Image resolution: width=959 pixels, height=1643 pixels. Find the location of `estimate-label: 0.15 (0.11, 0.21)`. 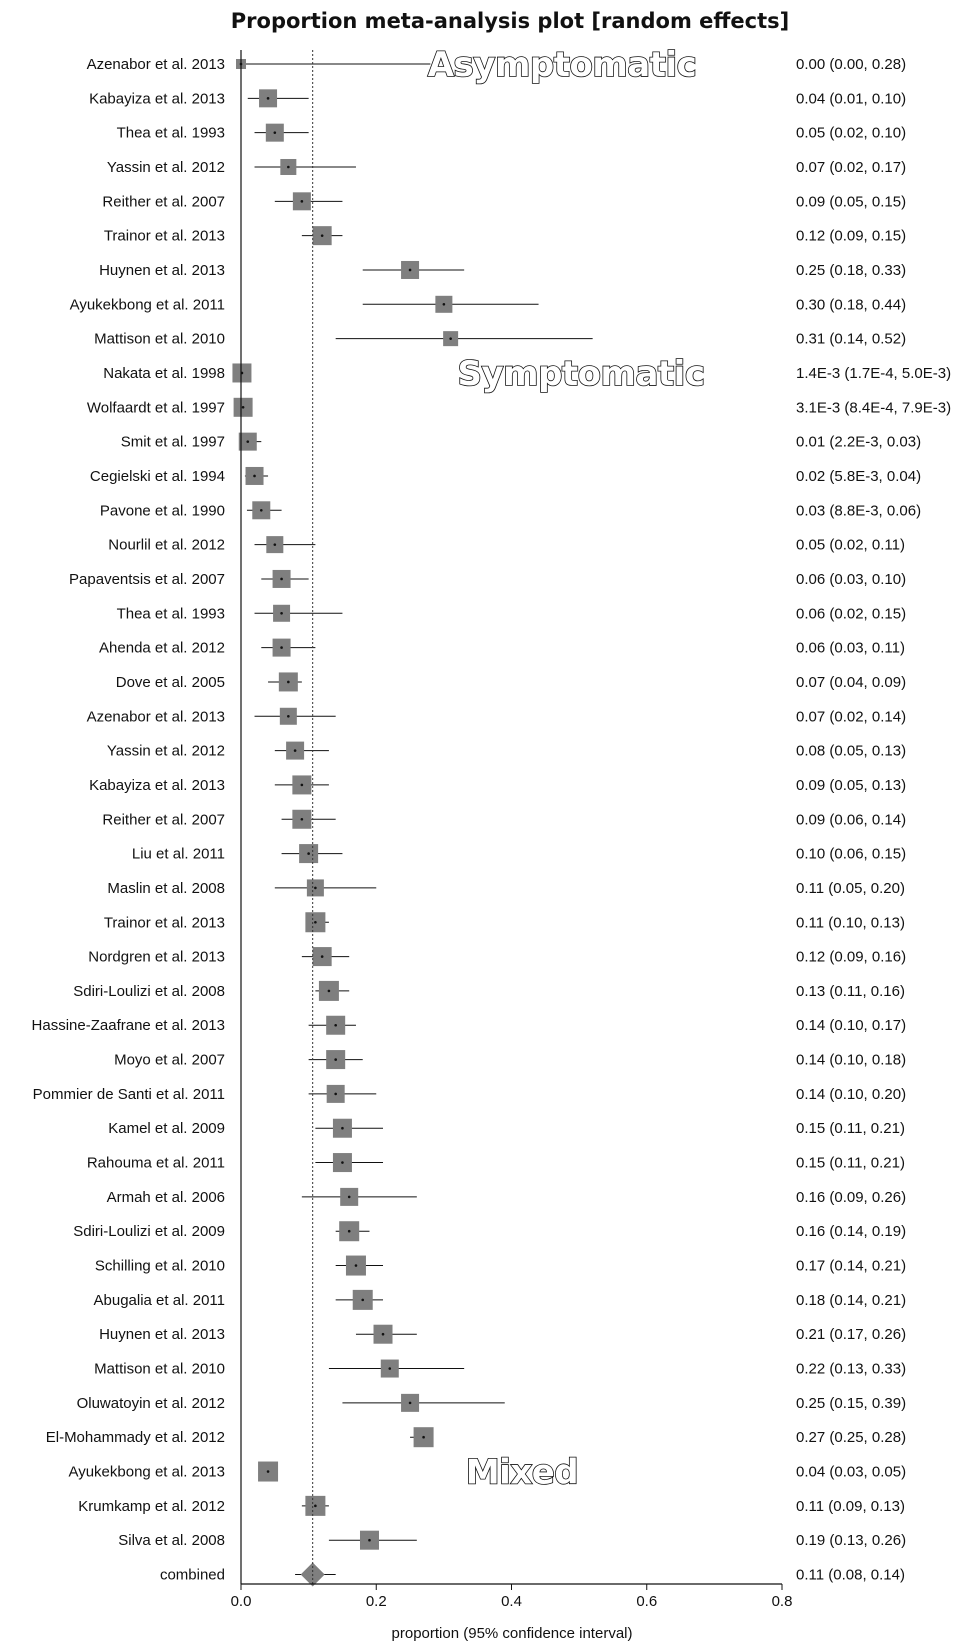

estimate-label: 0.15 (0.11, 0.21) is located at coordinates (850, 1128).